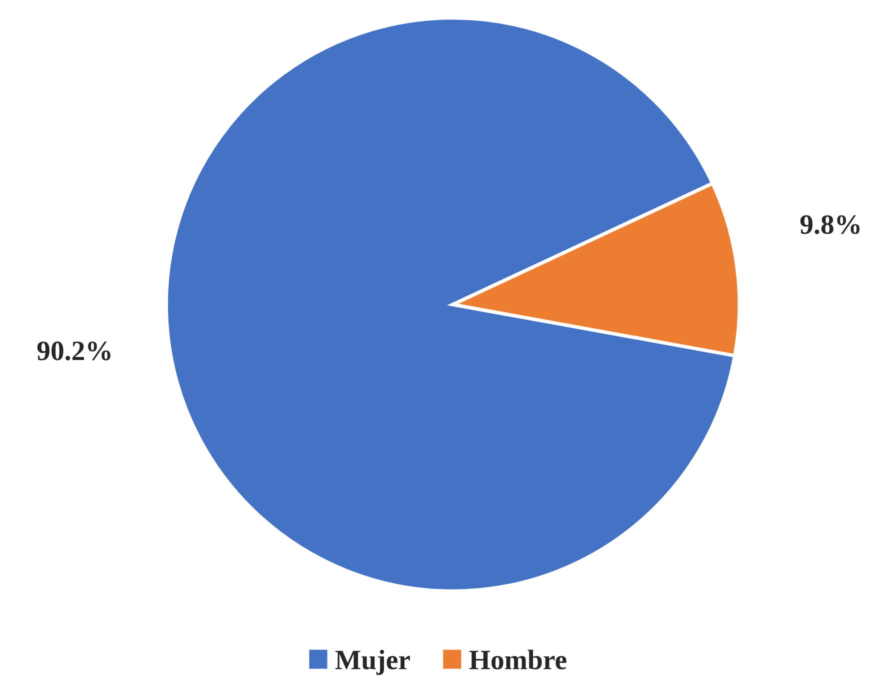 This screenshot has width=877, height=700. I want to click on legend-label: Mujer, so click(372, 662).